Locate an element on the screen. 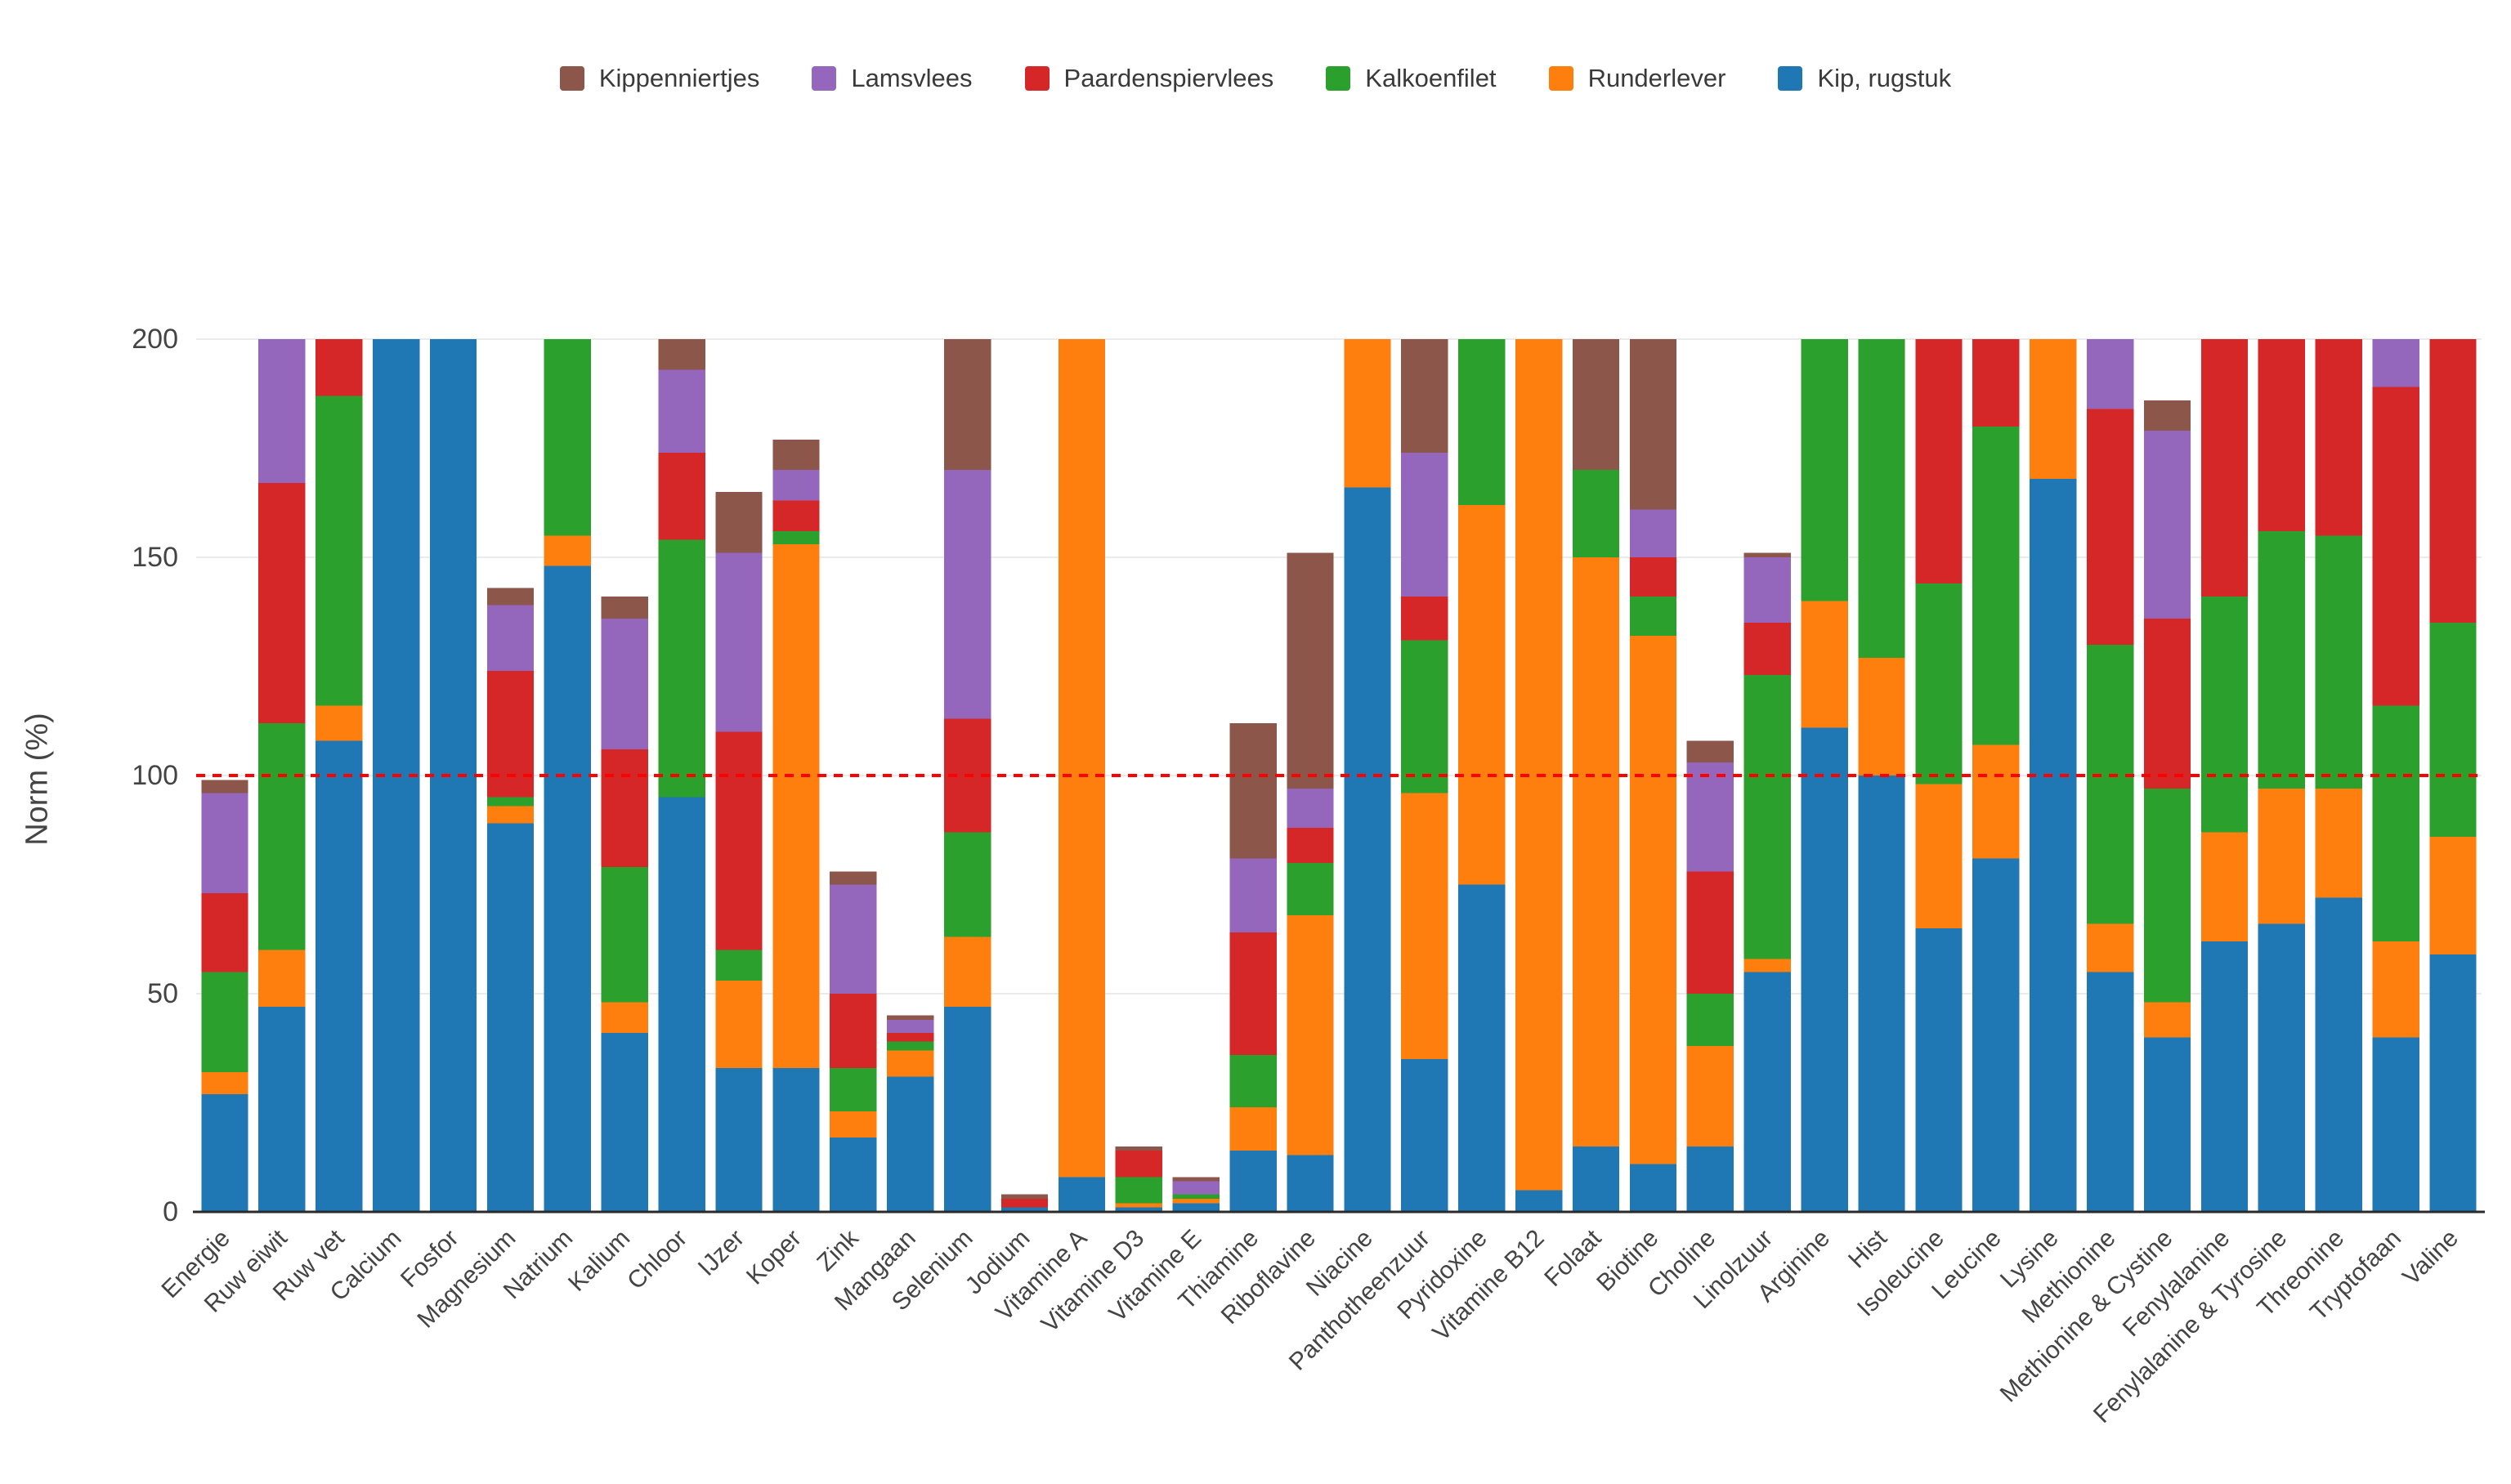 This screenshot has height=1484, width=2511. legend-item-lamsvlees: Lamsvlees is located at coordinates (892, 78).